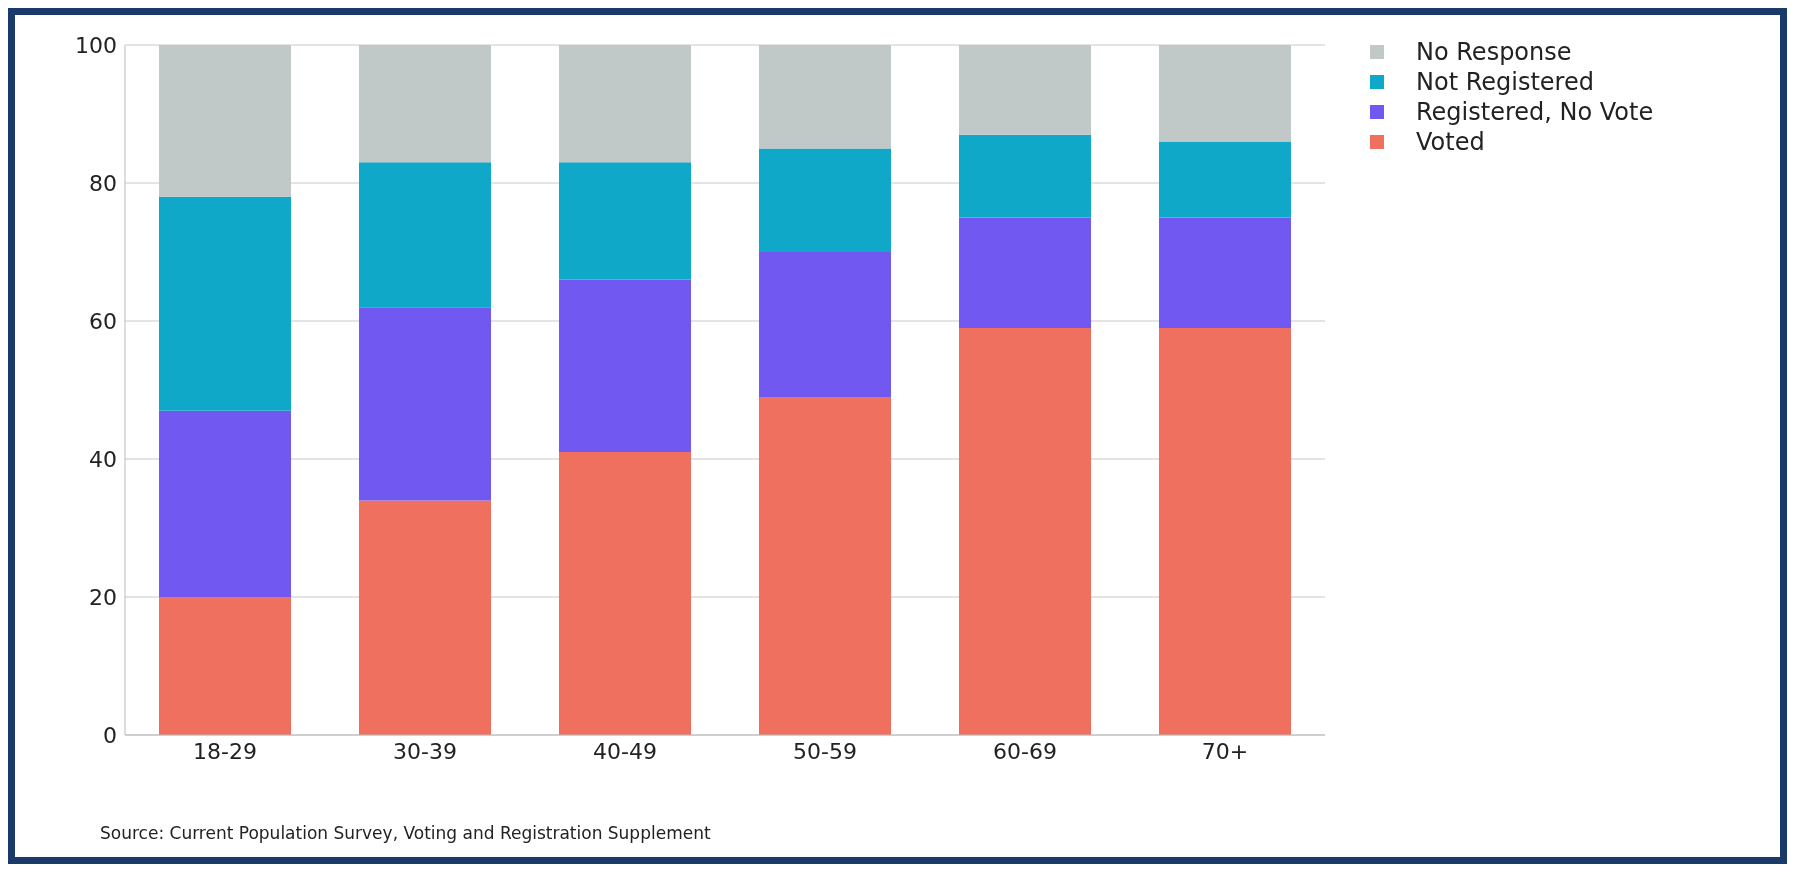 The image size is (1795, 872). What do you see at coordinates (1025, 751) in the screenshot?
I see `x-tick-label: 60-69` at bounding box center [1025, 751].